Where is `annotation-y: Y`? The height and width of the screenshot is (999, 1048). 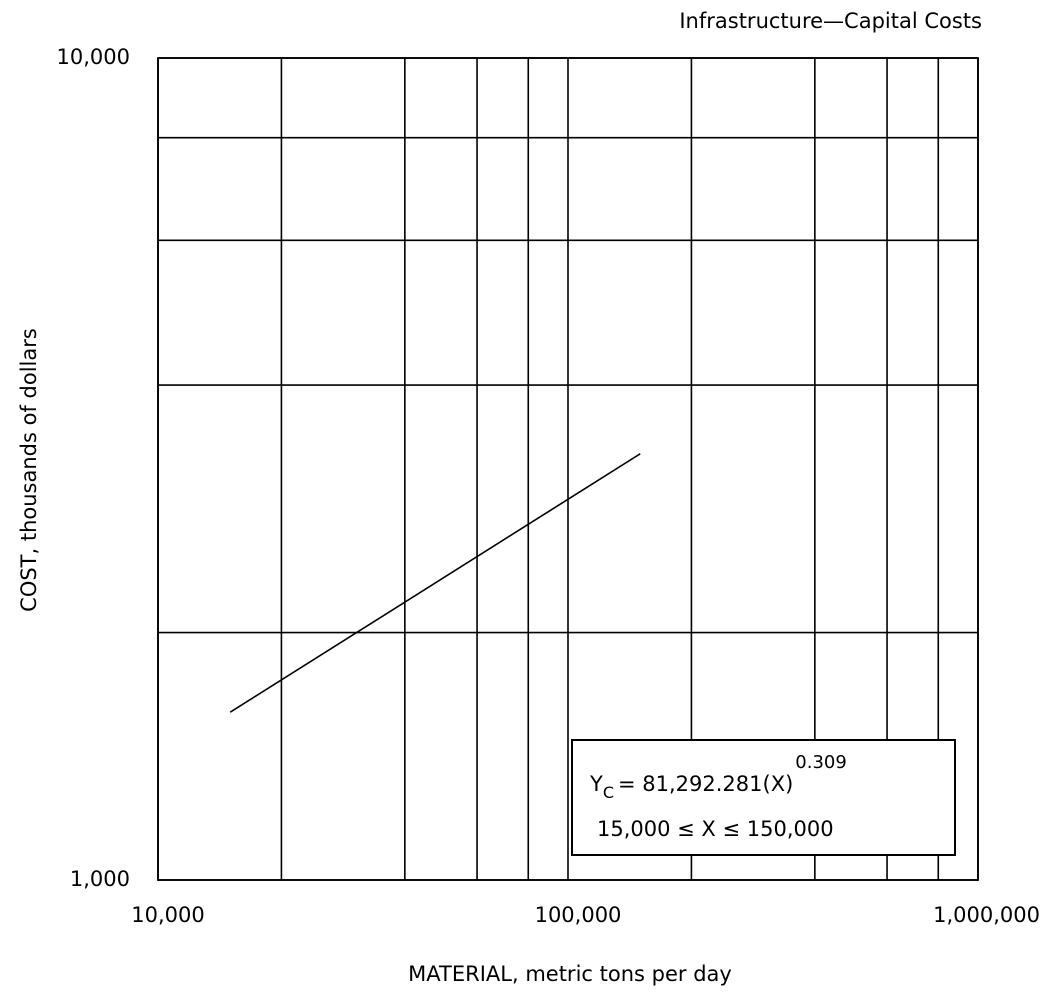
annotation-y: Y is located at coordinates (596, 784).